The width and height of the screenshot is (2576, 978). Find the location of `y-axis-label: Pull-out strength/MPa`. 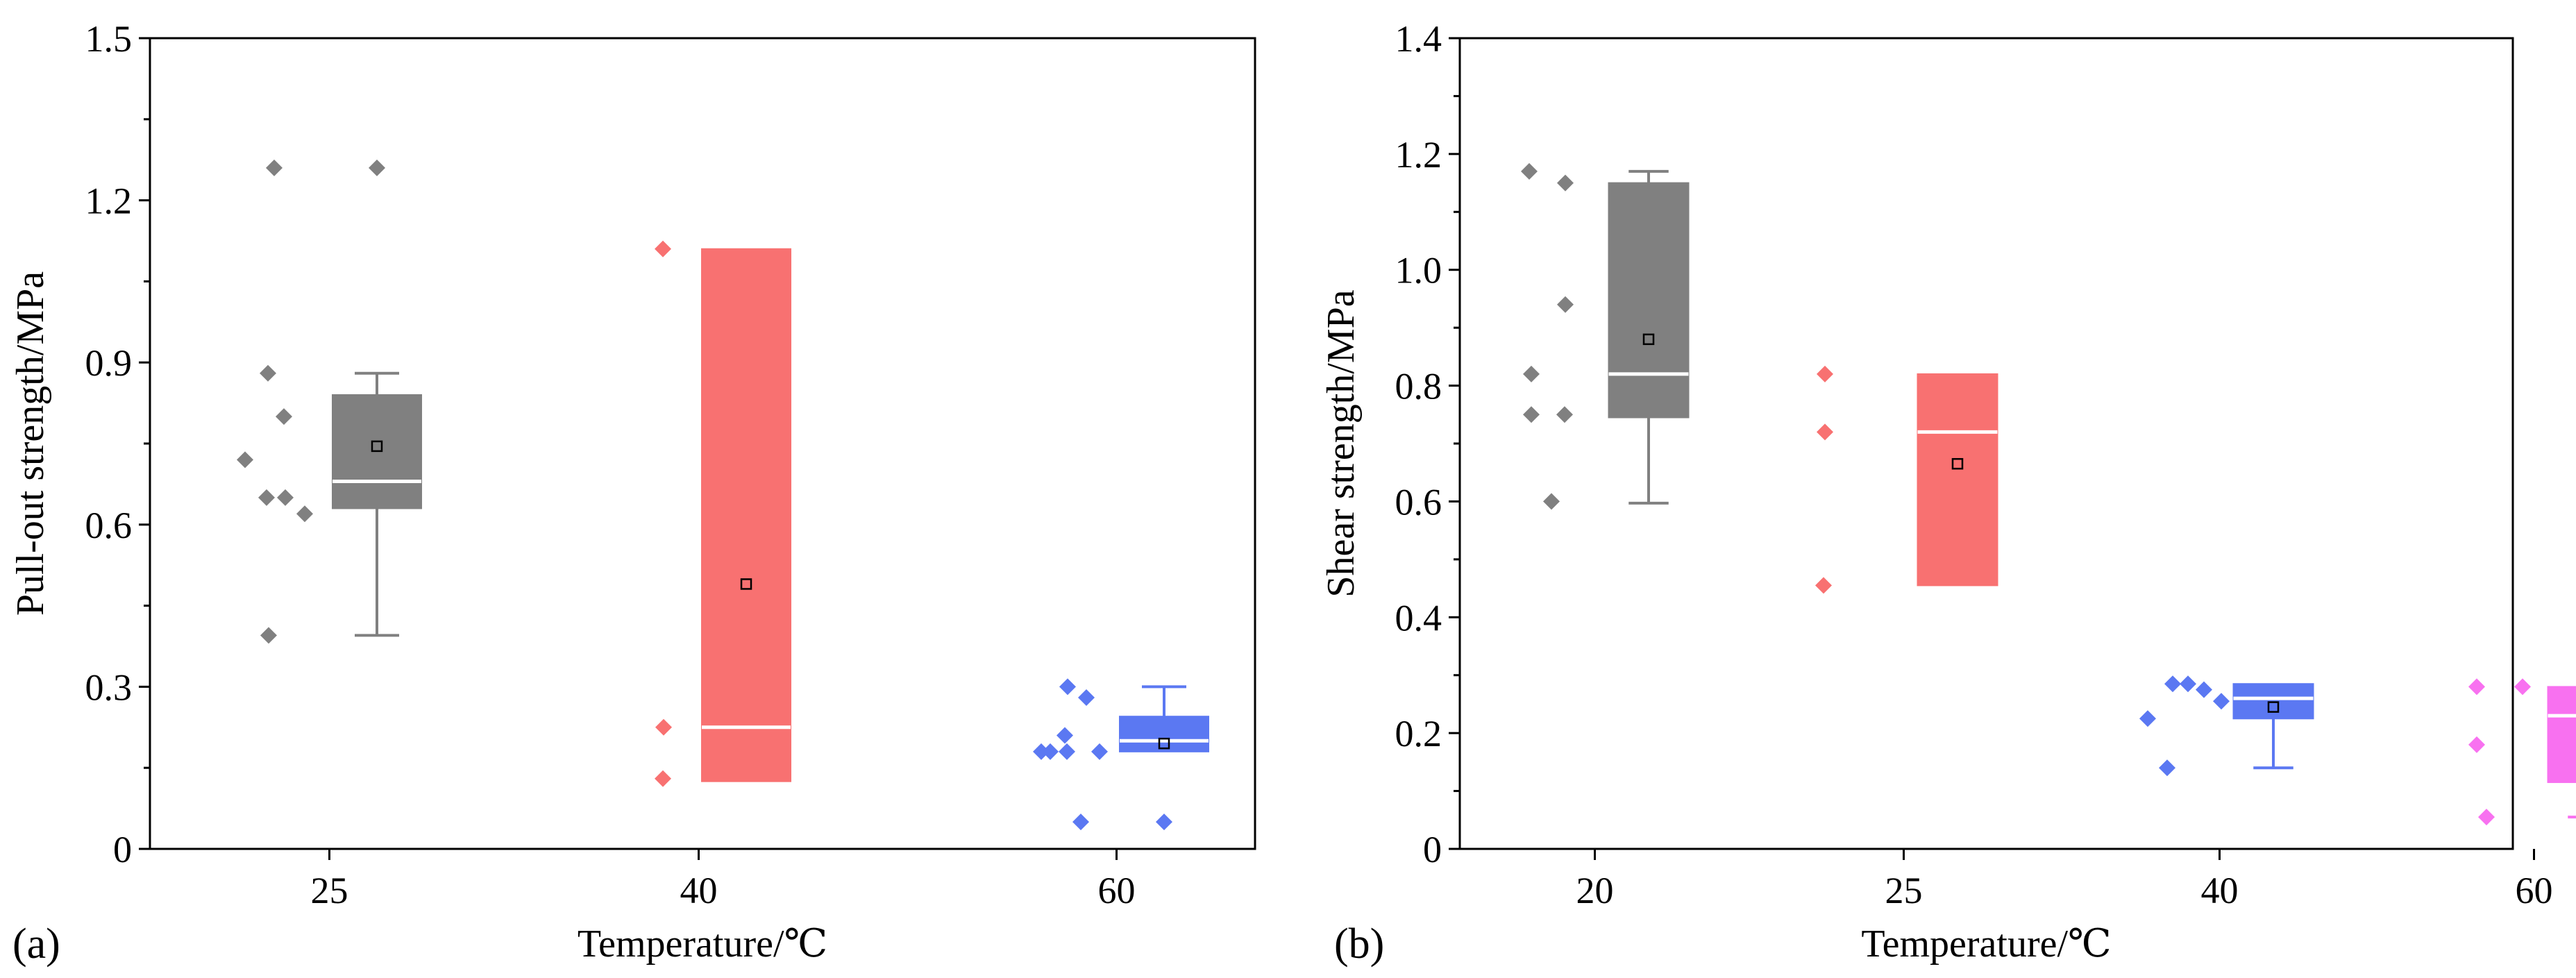

y-axis-label: Pull-out strength/MPa is located at coordinates (30, 443).